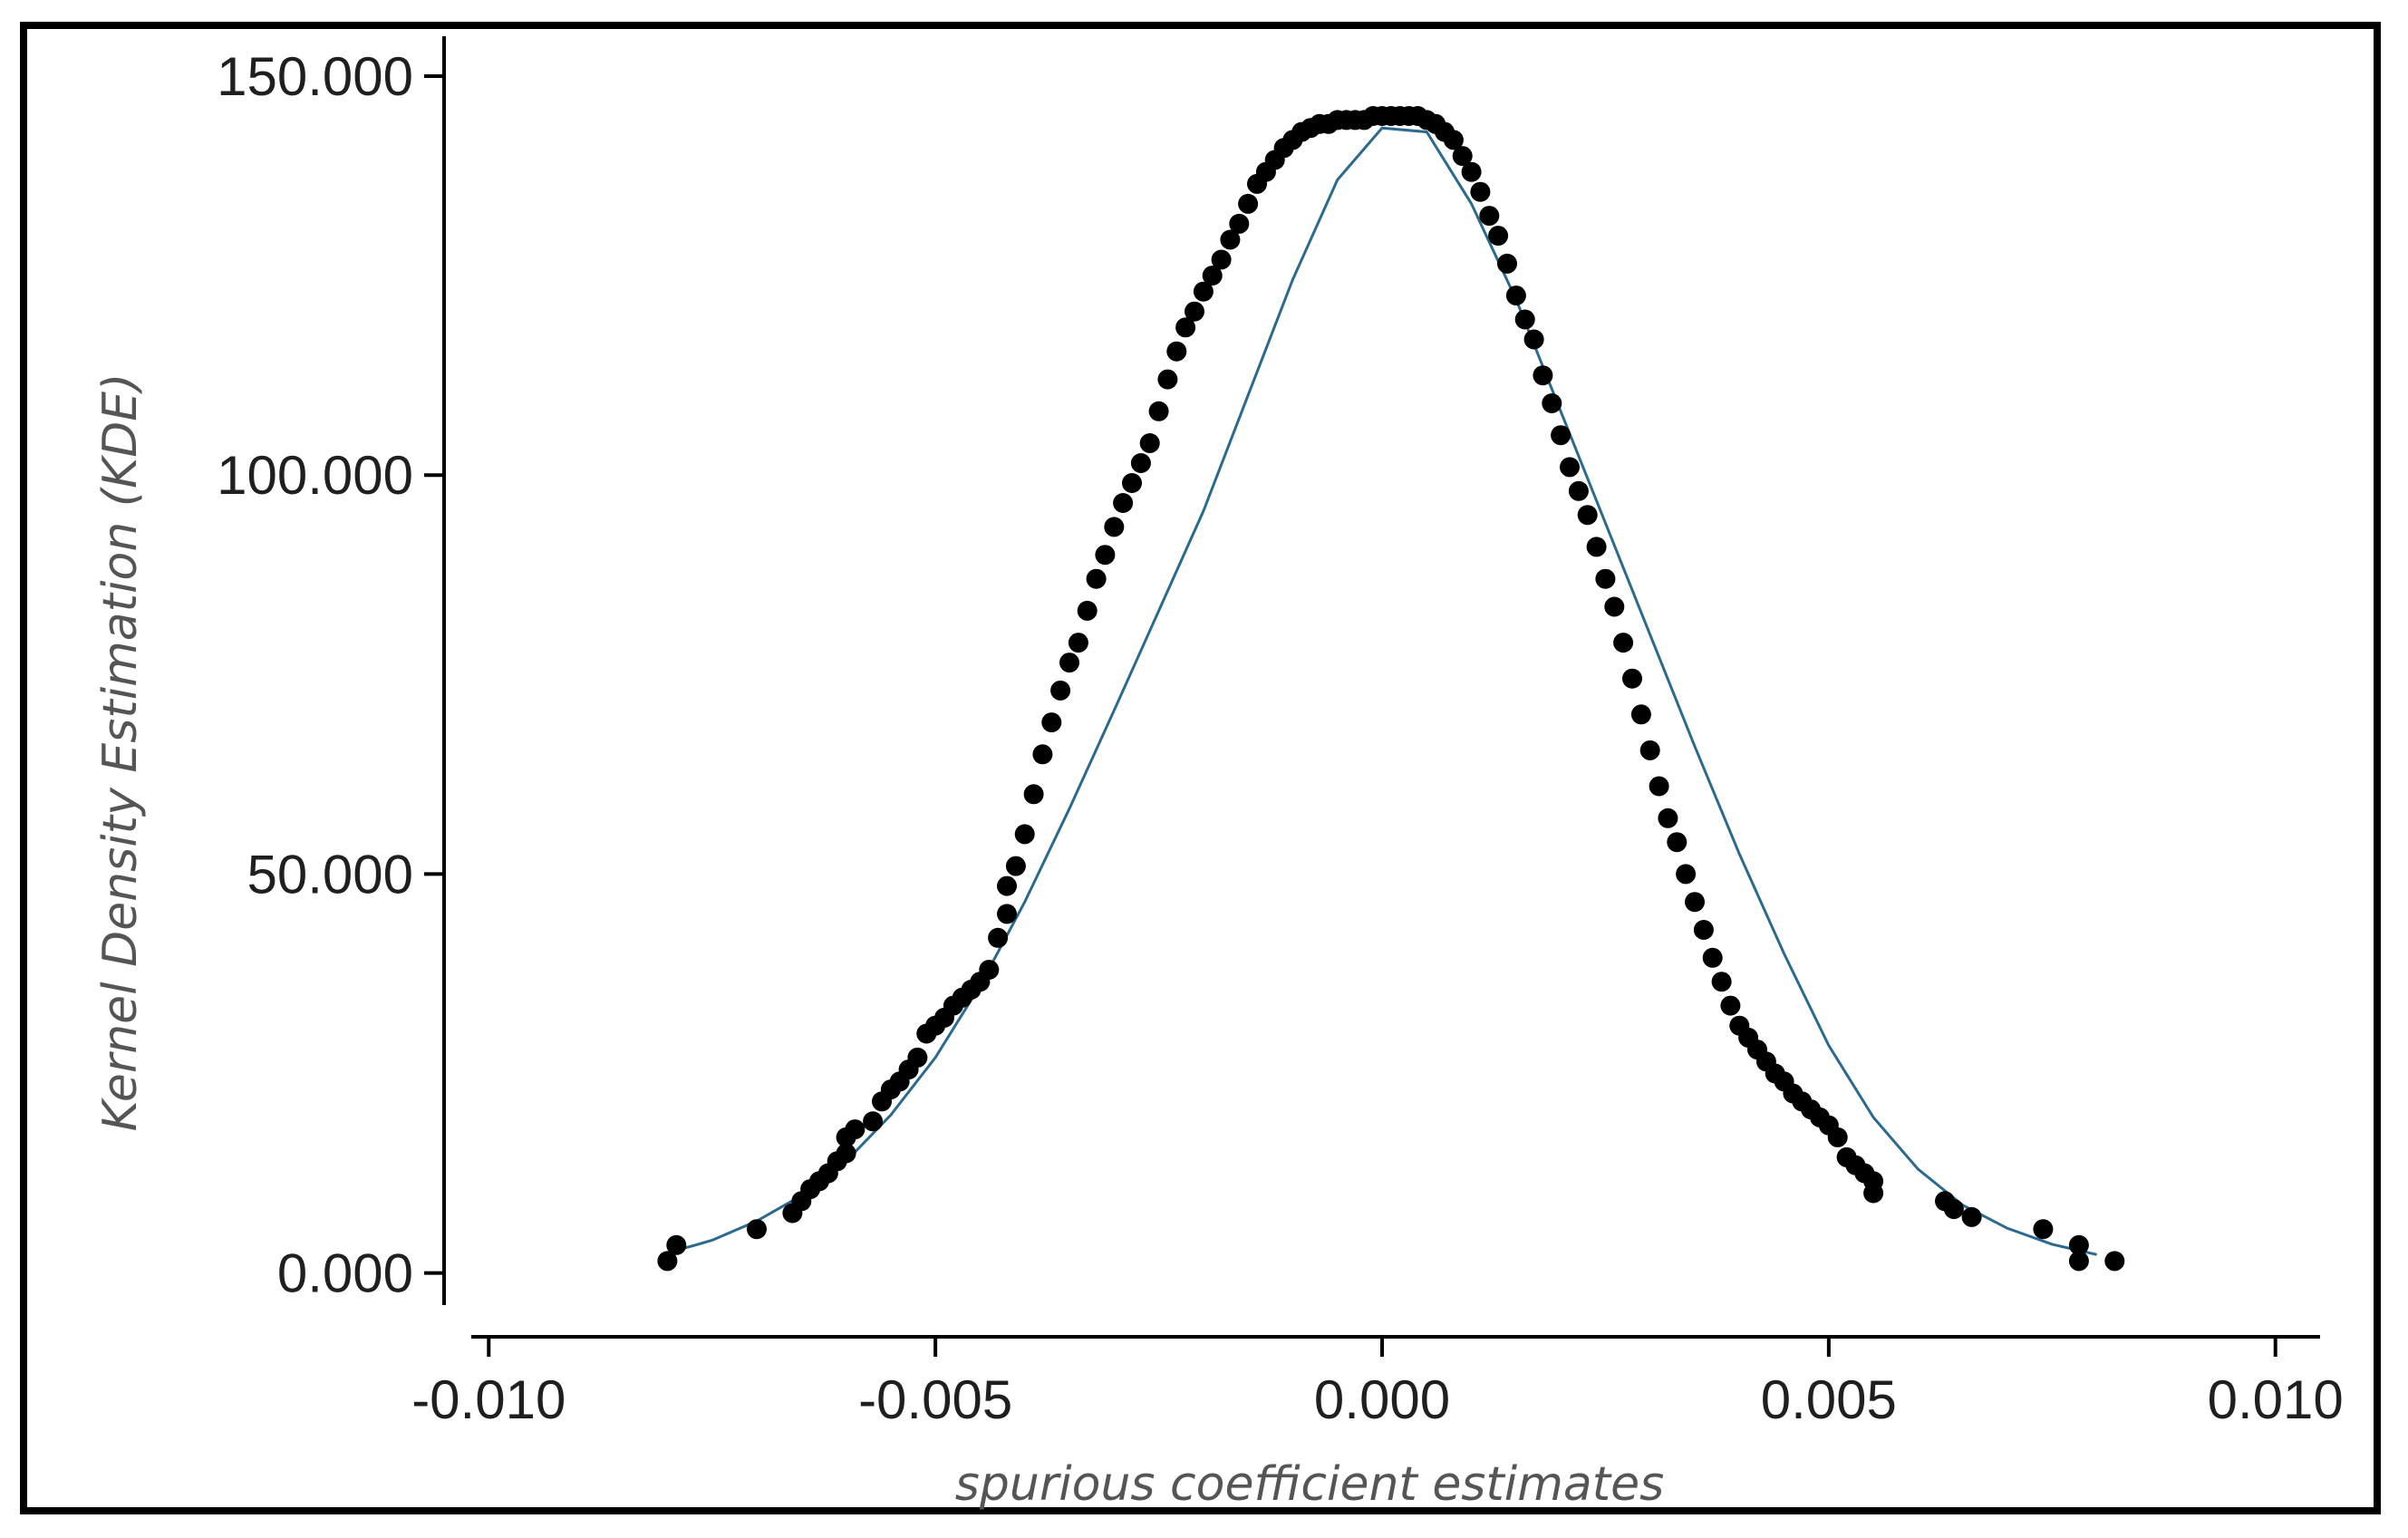 This screenshot has height=1538, width=2408. Describe the element at coordinates (1310, 1484) in the screenshot. I see `x-axis-title: spurious coefficient estimates` at that location.